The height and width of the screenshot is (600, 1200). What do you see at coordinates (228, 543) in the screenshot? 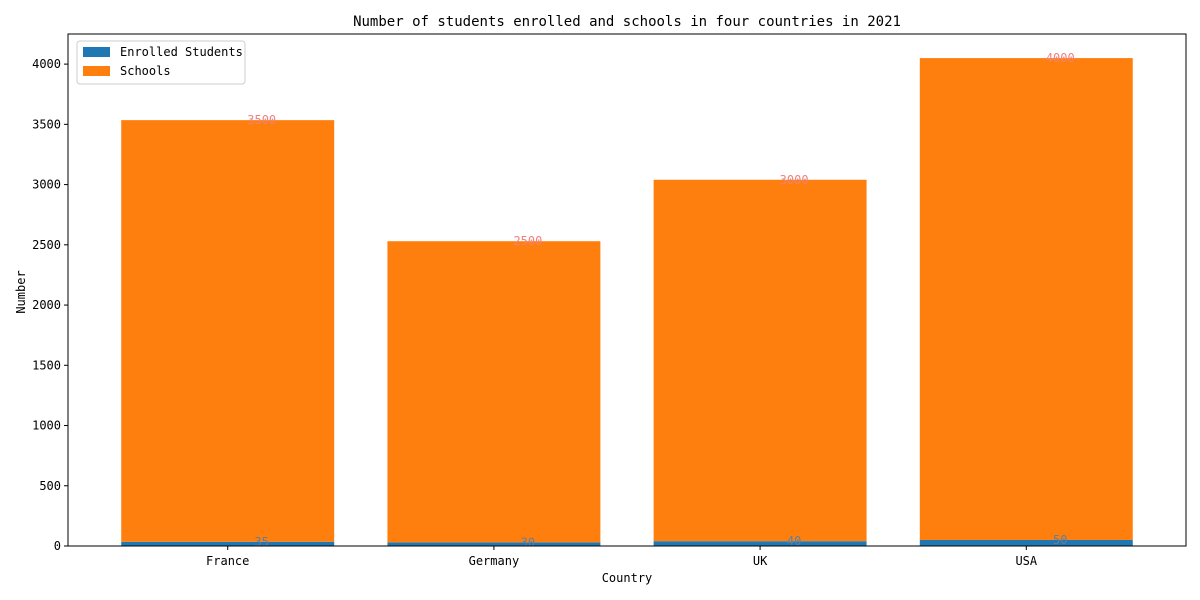
I see `bar-students-france` at bounding box center [228, 543].